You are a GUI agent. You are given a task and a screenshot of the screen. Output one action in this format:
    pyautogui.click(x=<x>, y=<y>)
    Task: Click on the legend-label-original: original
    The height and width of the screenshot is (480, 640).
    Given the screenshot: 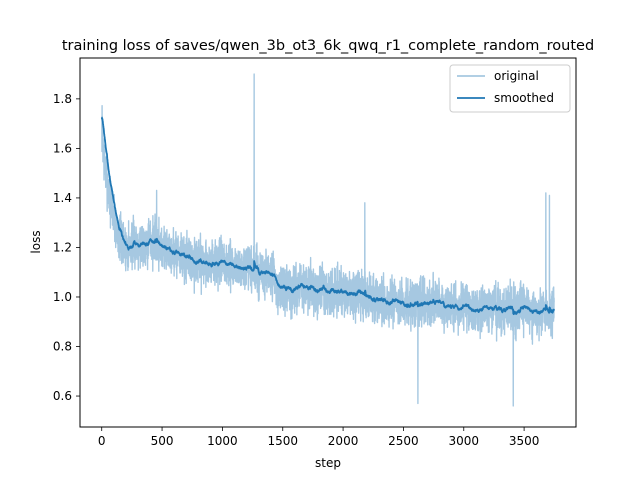 What is the action you would take?
    pyautogui.click(x=516, y=76)
    